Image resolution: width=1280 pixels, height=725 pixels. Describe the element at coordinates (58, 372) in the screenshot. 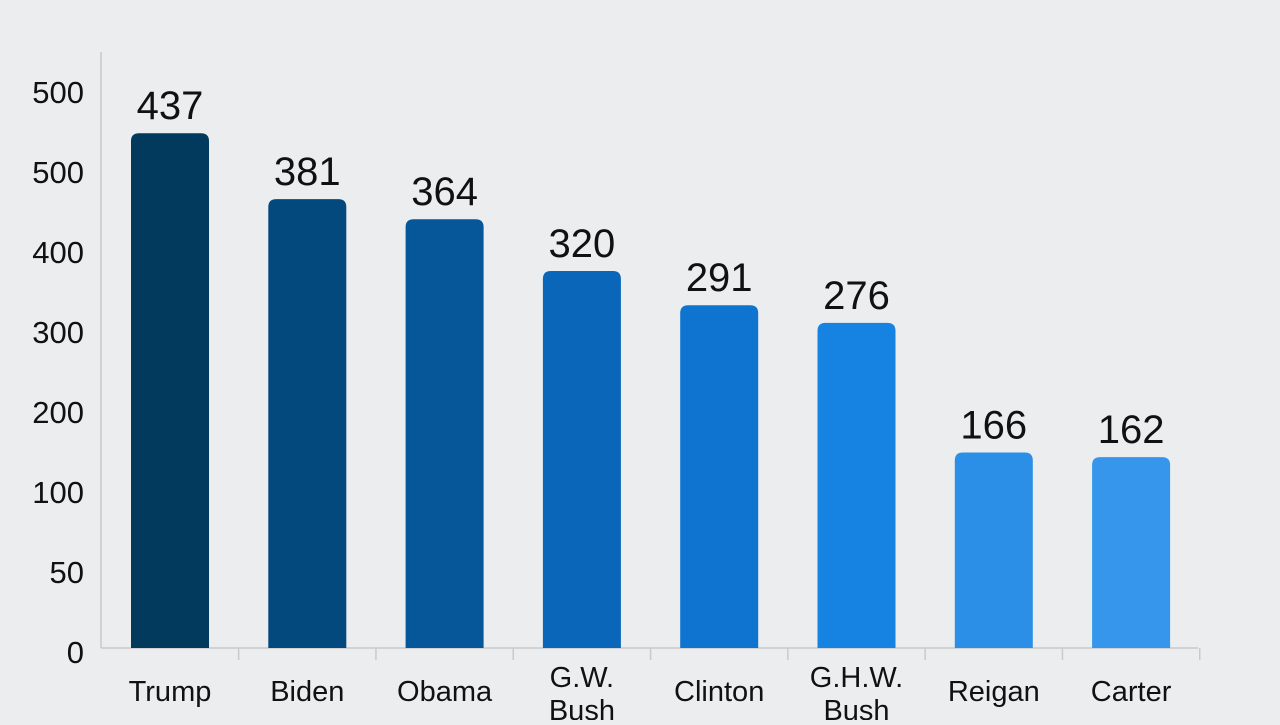

I see `y-axis-ticks: 0 50 100 200 300 400 500 500` at that location.